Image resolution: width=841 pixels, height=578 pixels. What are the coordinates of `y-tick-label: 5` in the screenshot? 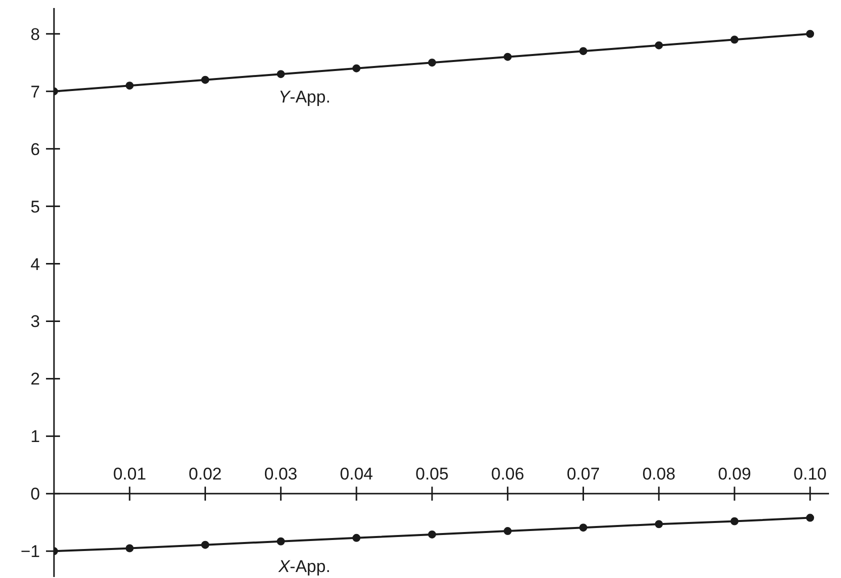 It's located at (35, 206).